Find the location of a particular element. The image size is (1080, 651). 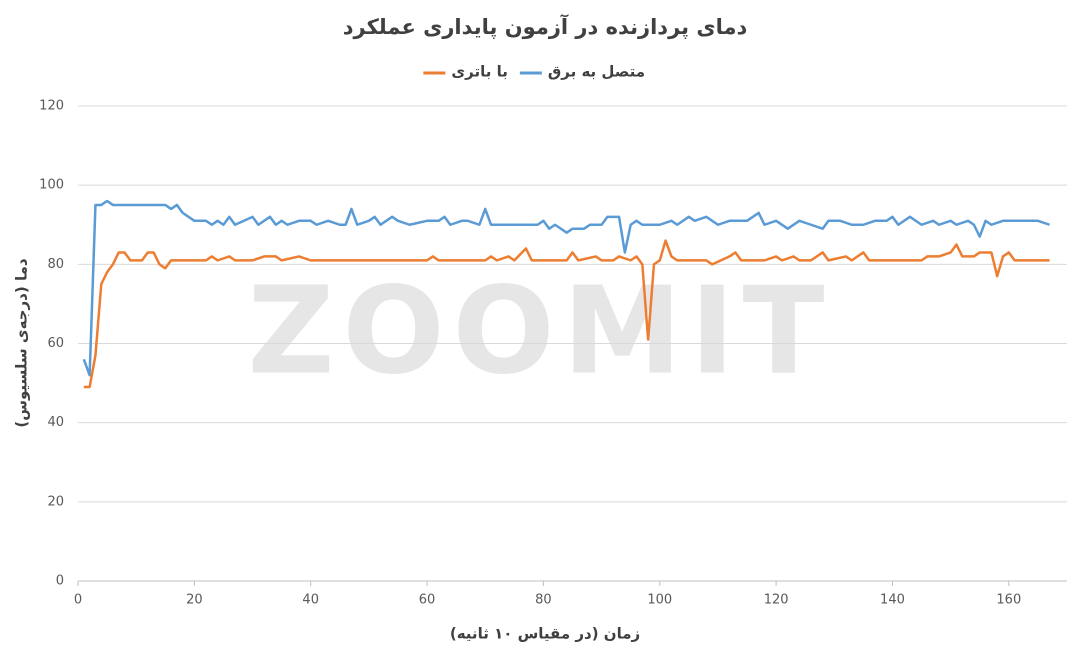

x-tick-label: 60 is located at coordinates (427, 600).